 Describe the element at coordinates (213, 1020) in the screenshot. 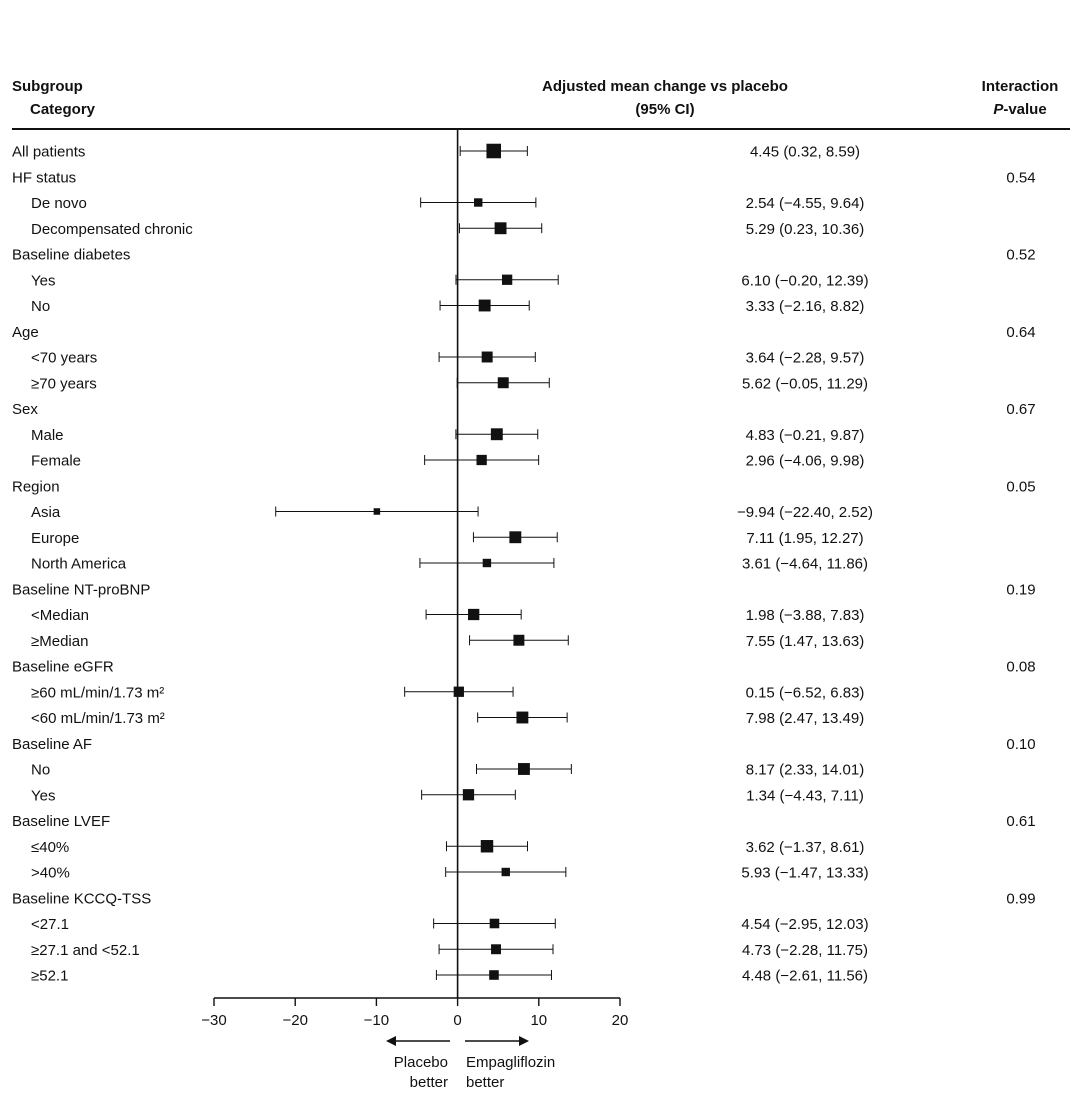

I see `x-tick-label: −30` at that location.